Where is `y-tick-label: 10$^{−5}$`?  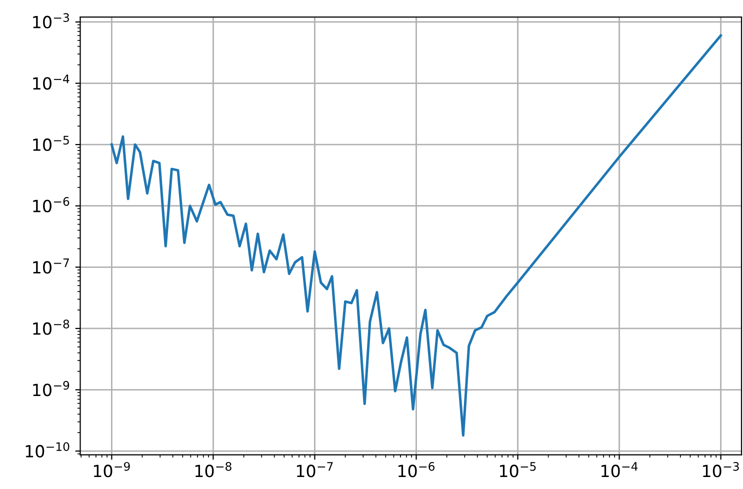
y-tick-label: 10$^{−5}$ is located at coordinates (51, 144).